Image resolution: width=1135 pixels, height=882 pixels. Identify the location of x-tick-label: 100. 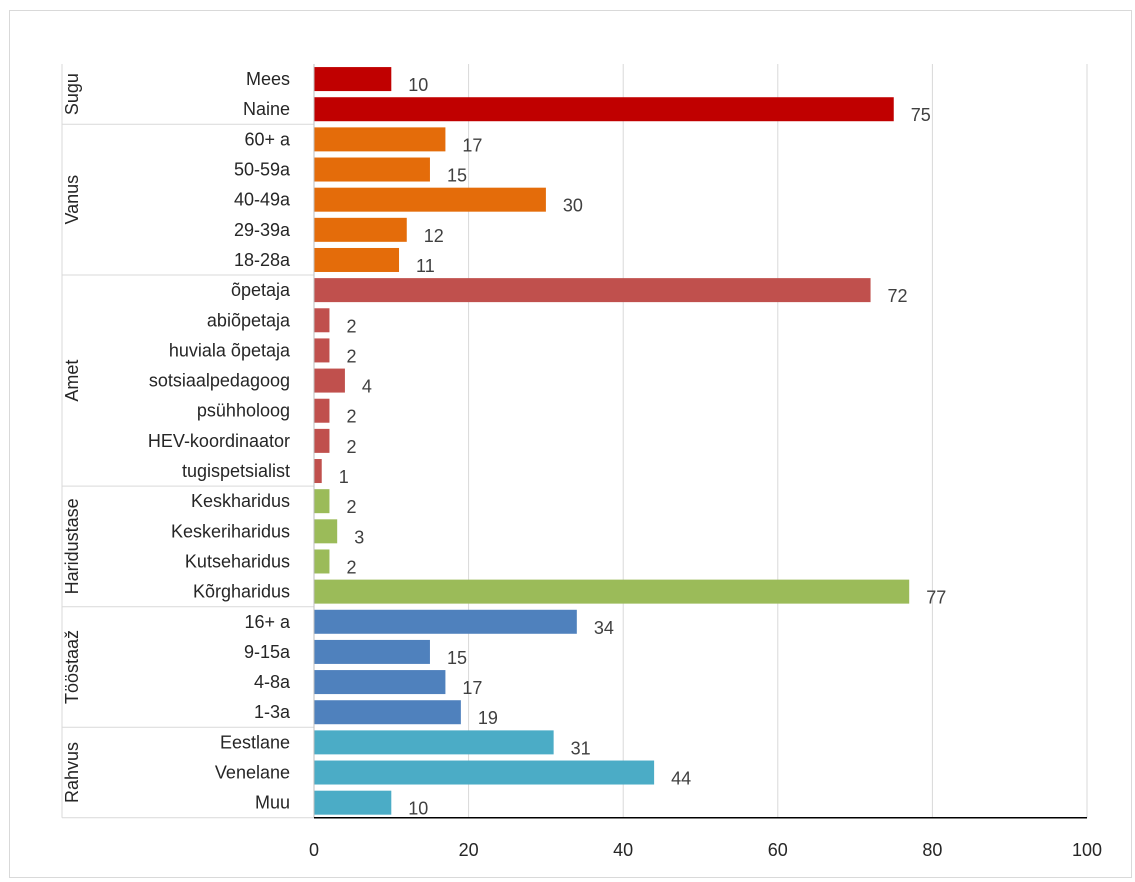
(1087, 850).